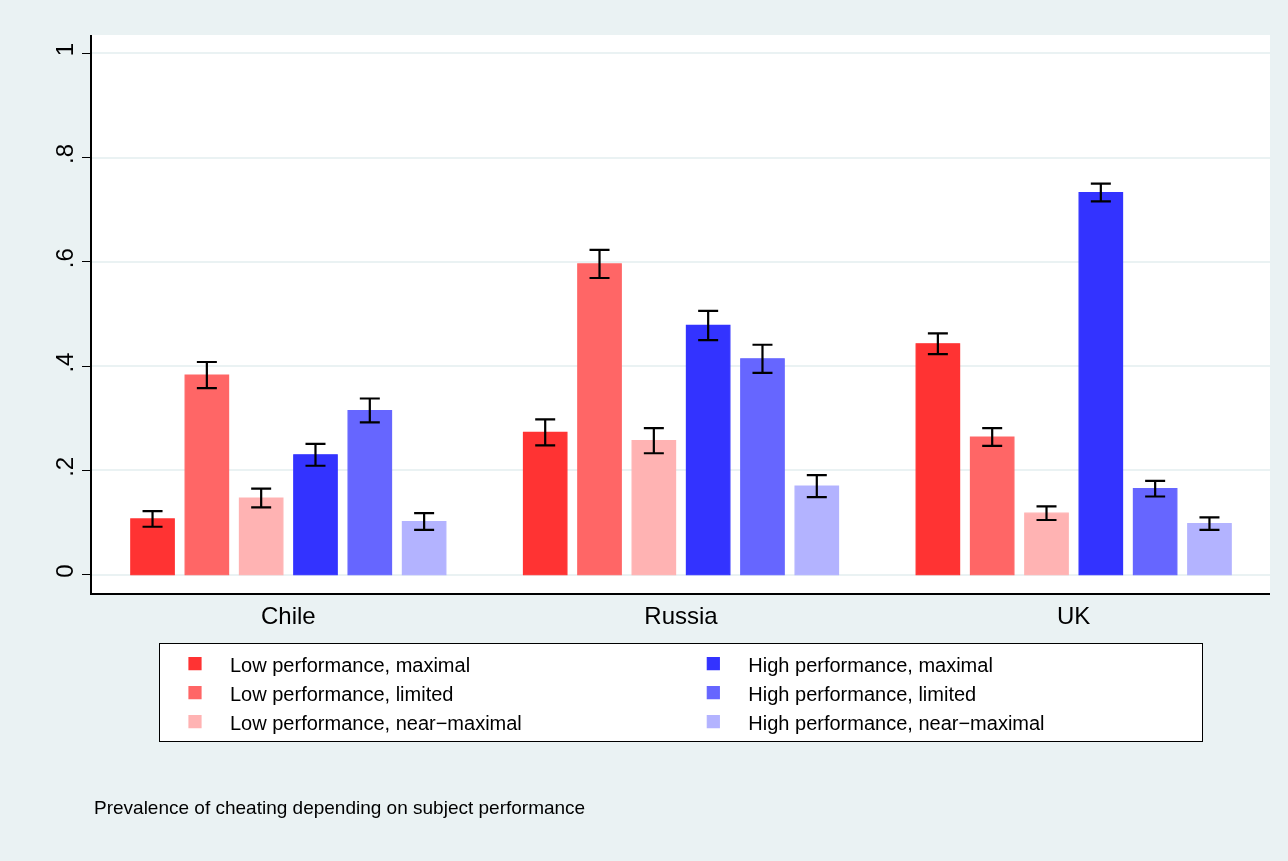  What do you see at coordinates (350, 664) in the screenshot?
I see `legend-label: Low performance, maximal` at bounding box center [350, 664].